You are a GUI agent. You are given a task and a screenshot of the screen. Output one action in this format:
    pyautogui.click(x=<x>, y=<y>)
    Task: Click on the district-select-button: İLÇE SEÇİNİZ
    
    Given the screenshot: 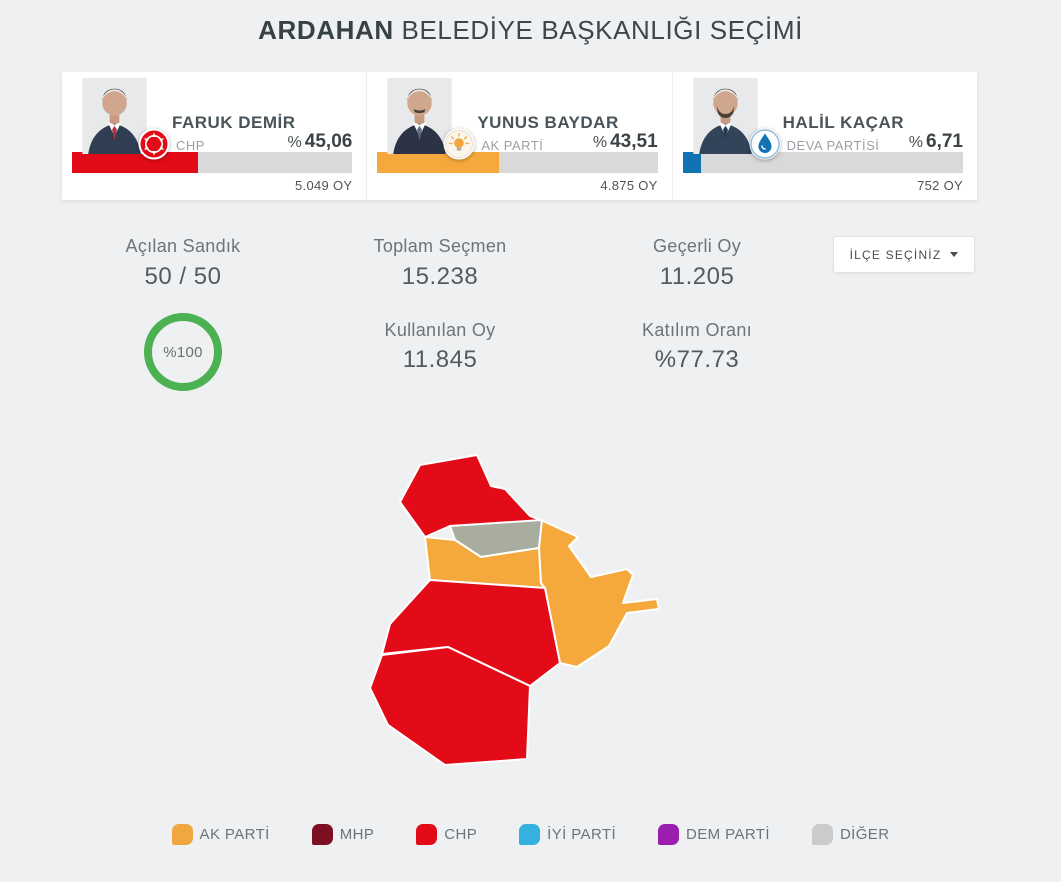 What is the action you would take?
    pyautogui.click(x=904, y=254)
    